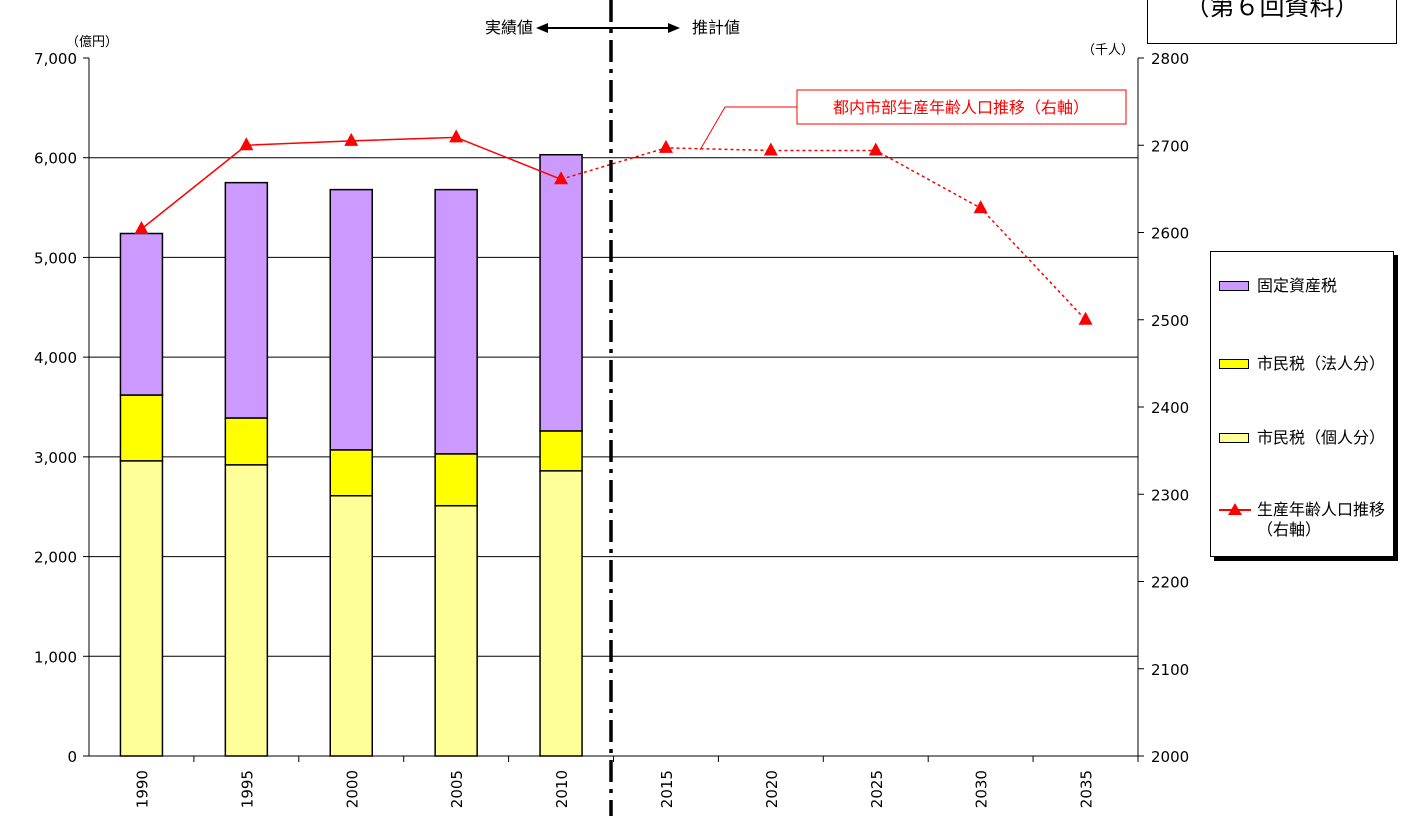  I want to click on x-tick-label: 1990, so click(142, 789).